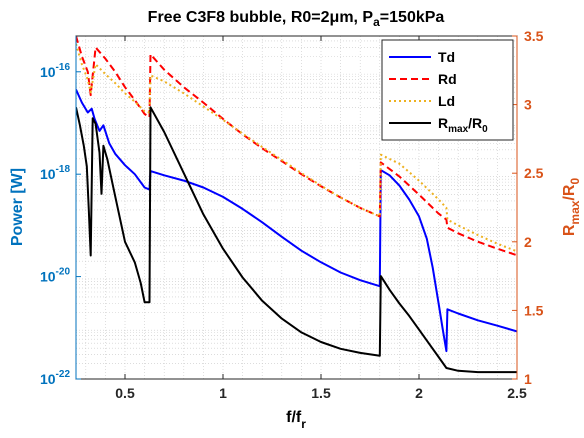 The height and width of the screenshot is (438, 584). I want to click on title-m-pa: m, P, so click(356, 17).